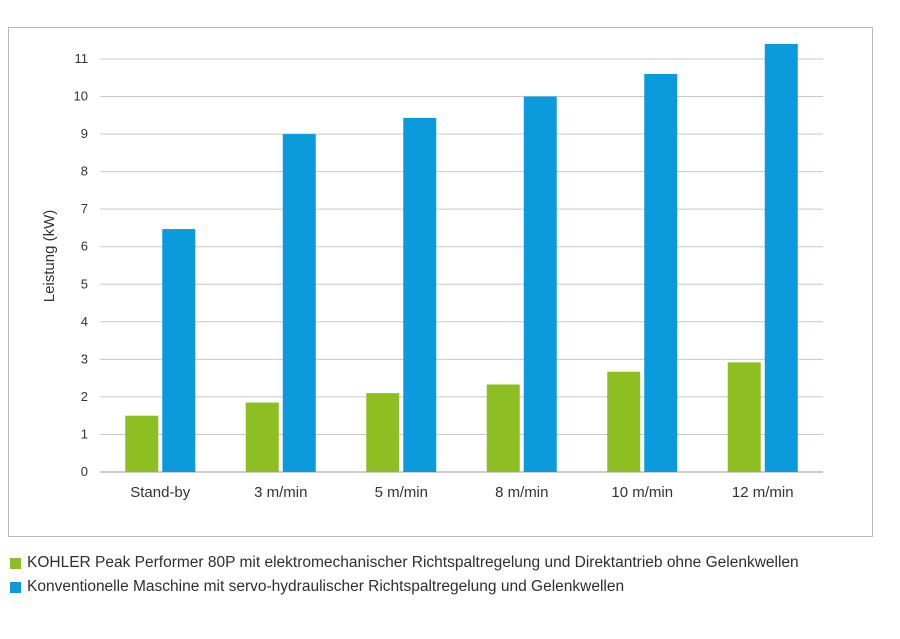 Image resolution: width=900 pixels, height=639 pixels. What do you see at coordinates (84, 133) in the screenshot?
I see `y-tick-label: 9` at bounding box center [84, 133].